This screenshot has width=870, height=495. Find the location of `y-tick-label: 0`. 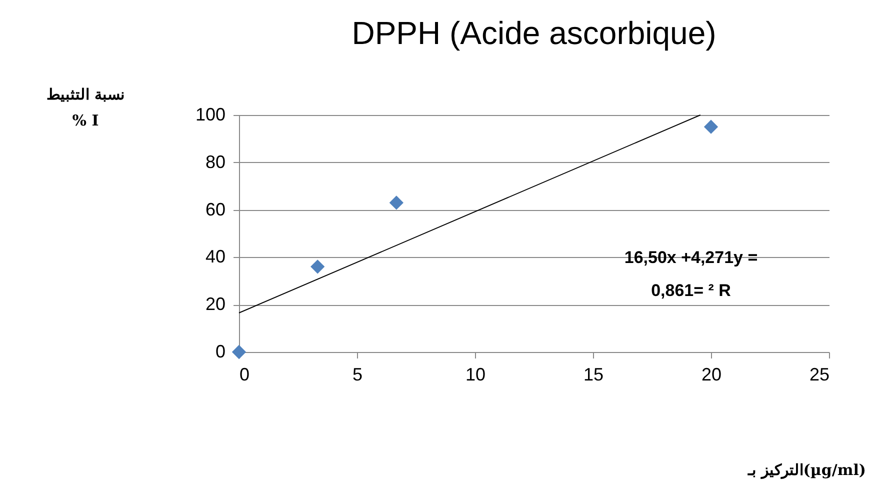

y-tick-label: 0 is located at coordinates (220, 352).